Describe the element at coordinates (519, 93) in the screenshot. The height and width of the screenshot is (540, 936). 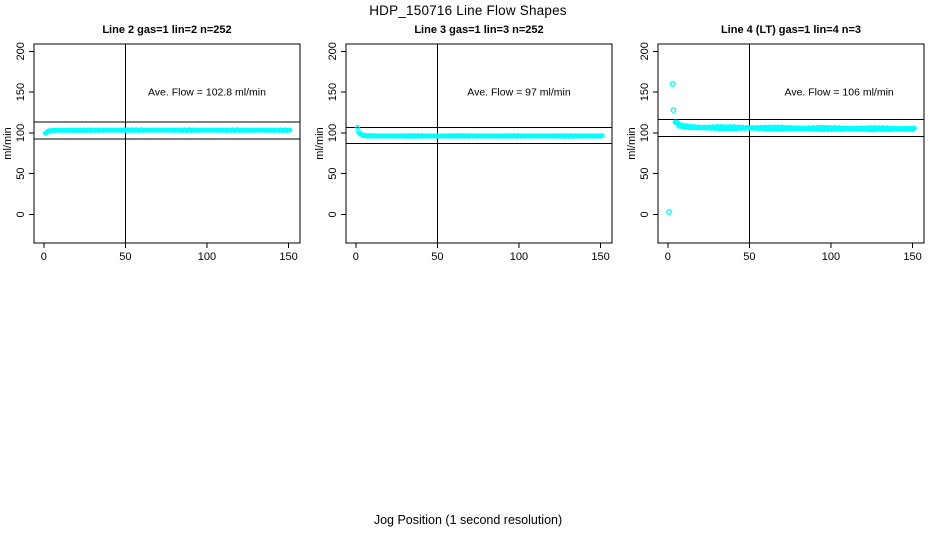
I see `avg-flow-annotation: Ave. Flow = 97 ml/min` at that location.